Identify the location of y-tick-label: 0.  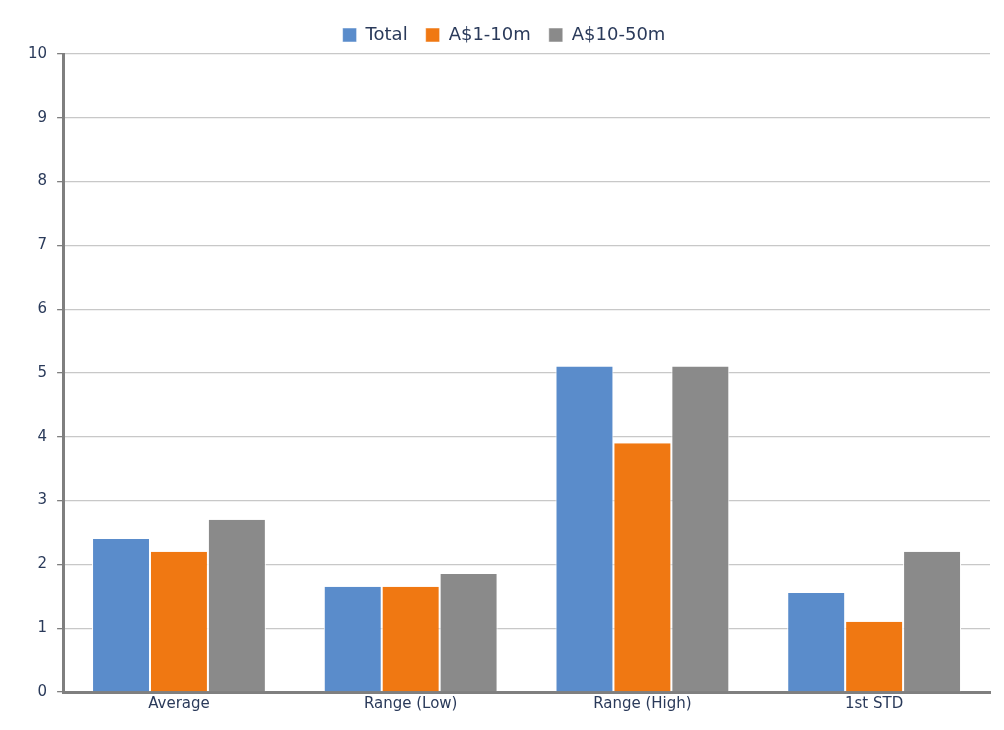
(42, 690).